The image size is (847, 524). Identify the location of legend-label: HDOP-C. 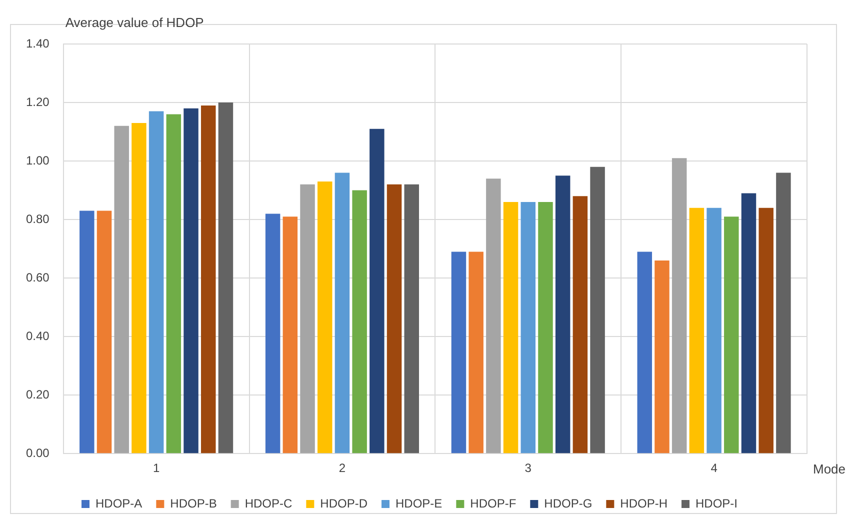
(268, 503).